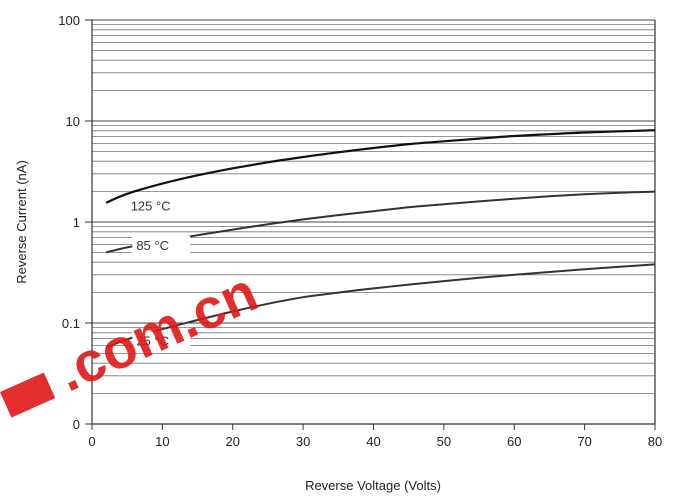 The width and height of the screenshot is (679, 498). Describe the element at coordinates (28, 395) in the screenshot. I see `watermark-bar` at that location.